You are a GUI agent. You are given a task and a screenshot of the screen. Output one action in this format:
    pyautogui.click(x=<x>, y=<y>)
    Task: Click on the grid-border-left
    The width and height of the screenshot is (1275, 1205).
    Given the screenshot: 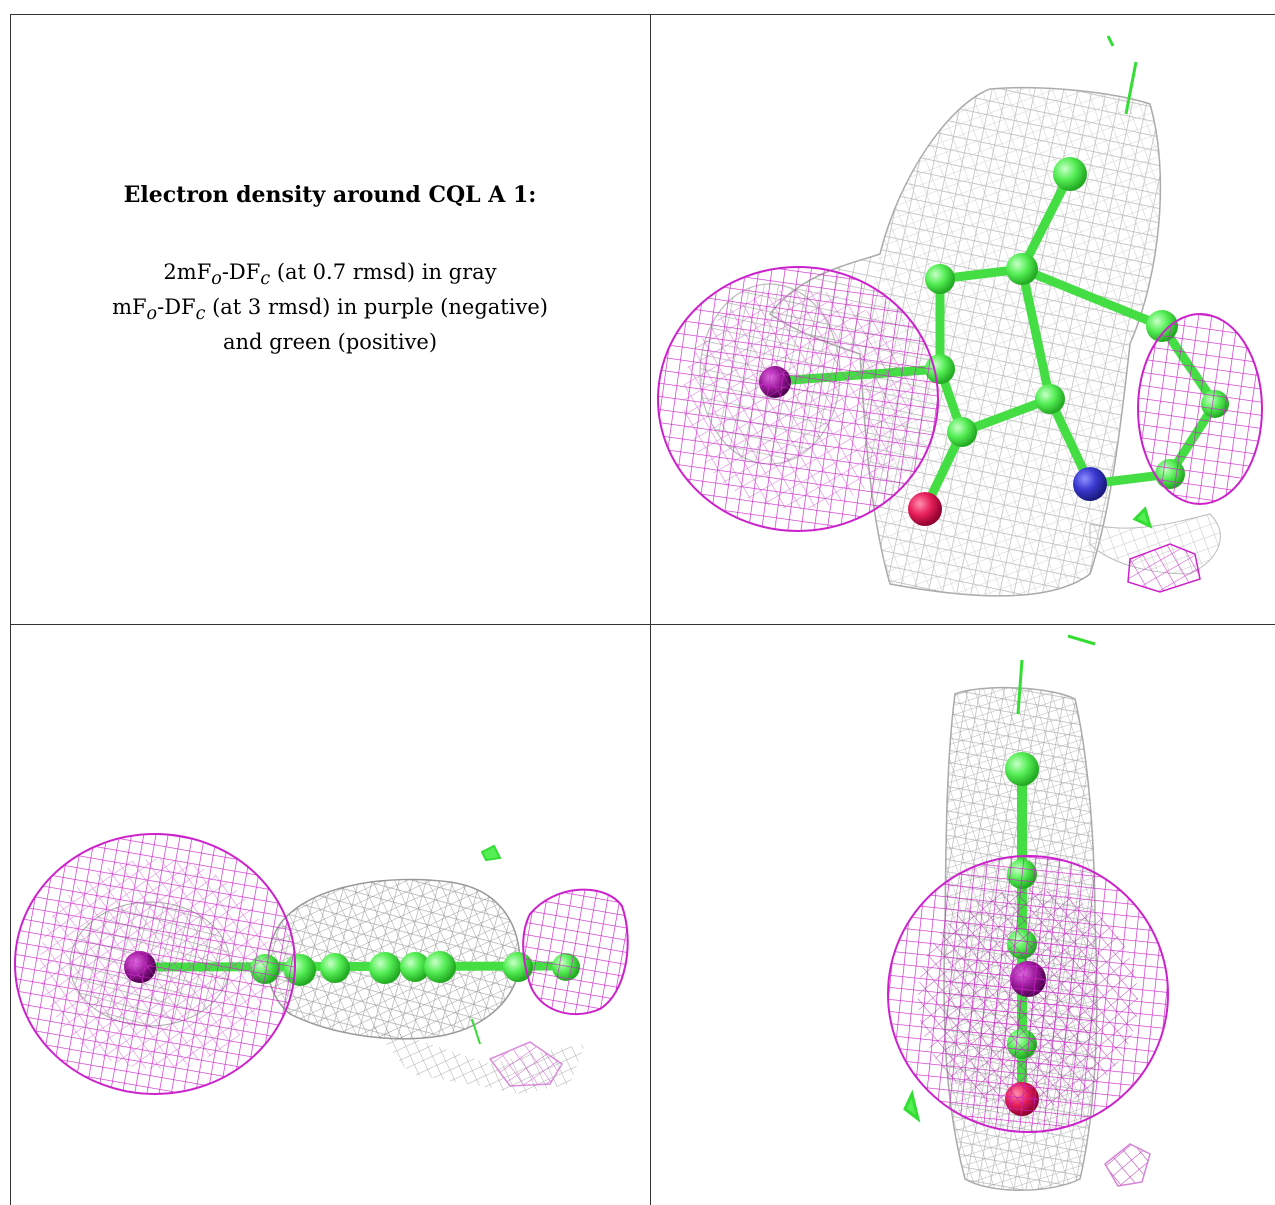 What is the action you would take?
    pyautogui.click(x=10, y=609)
    